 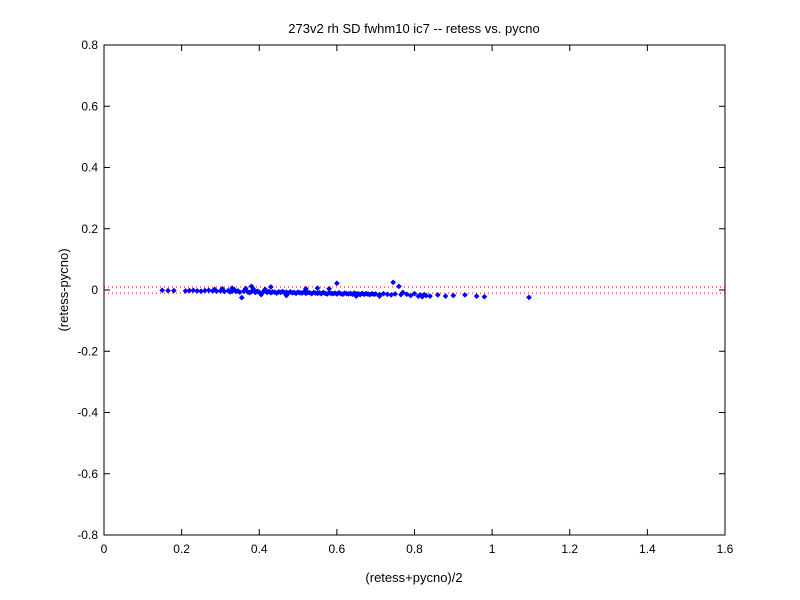 What do you see at coordinates (87, 474) in the screenshot?
I see `y-tick-label: -0.6` at bounding box center [87, 474].